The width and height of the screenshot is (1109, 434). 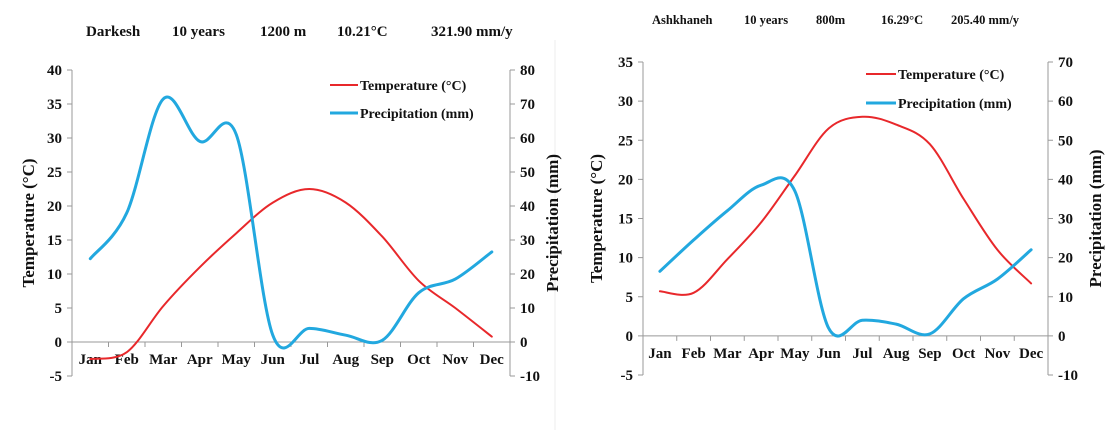 What do you see at coordinates (985, 20) in the screenshot?
I see `header-field-4: 205.40 mm/y` at bounding box center [985, 20].